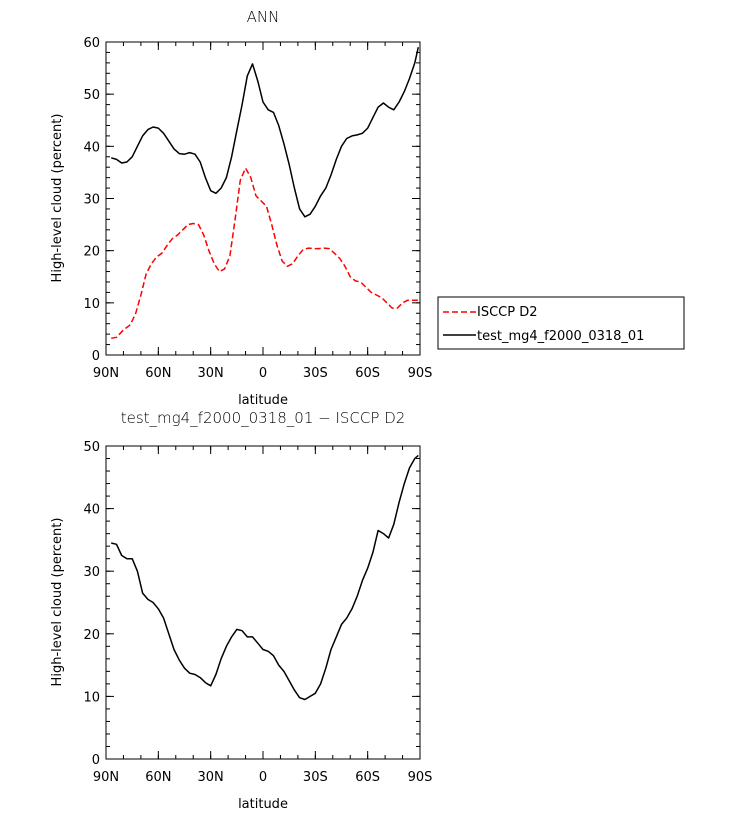 Image resolution: width=732 pixels, height=815 pixels. Describe the element at coordinates (57, 602) in the screenshot. I see `bottom-y-axis-label: High-level cloud (percent)` at that location.